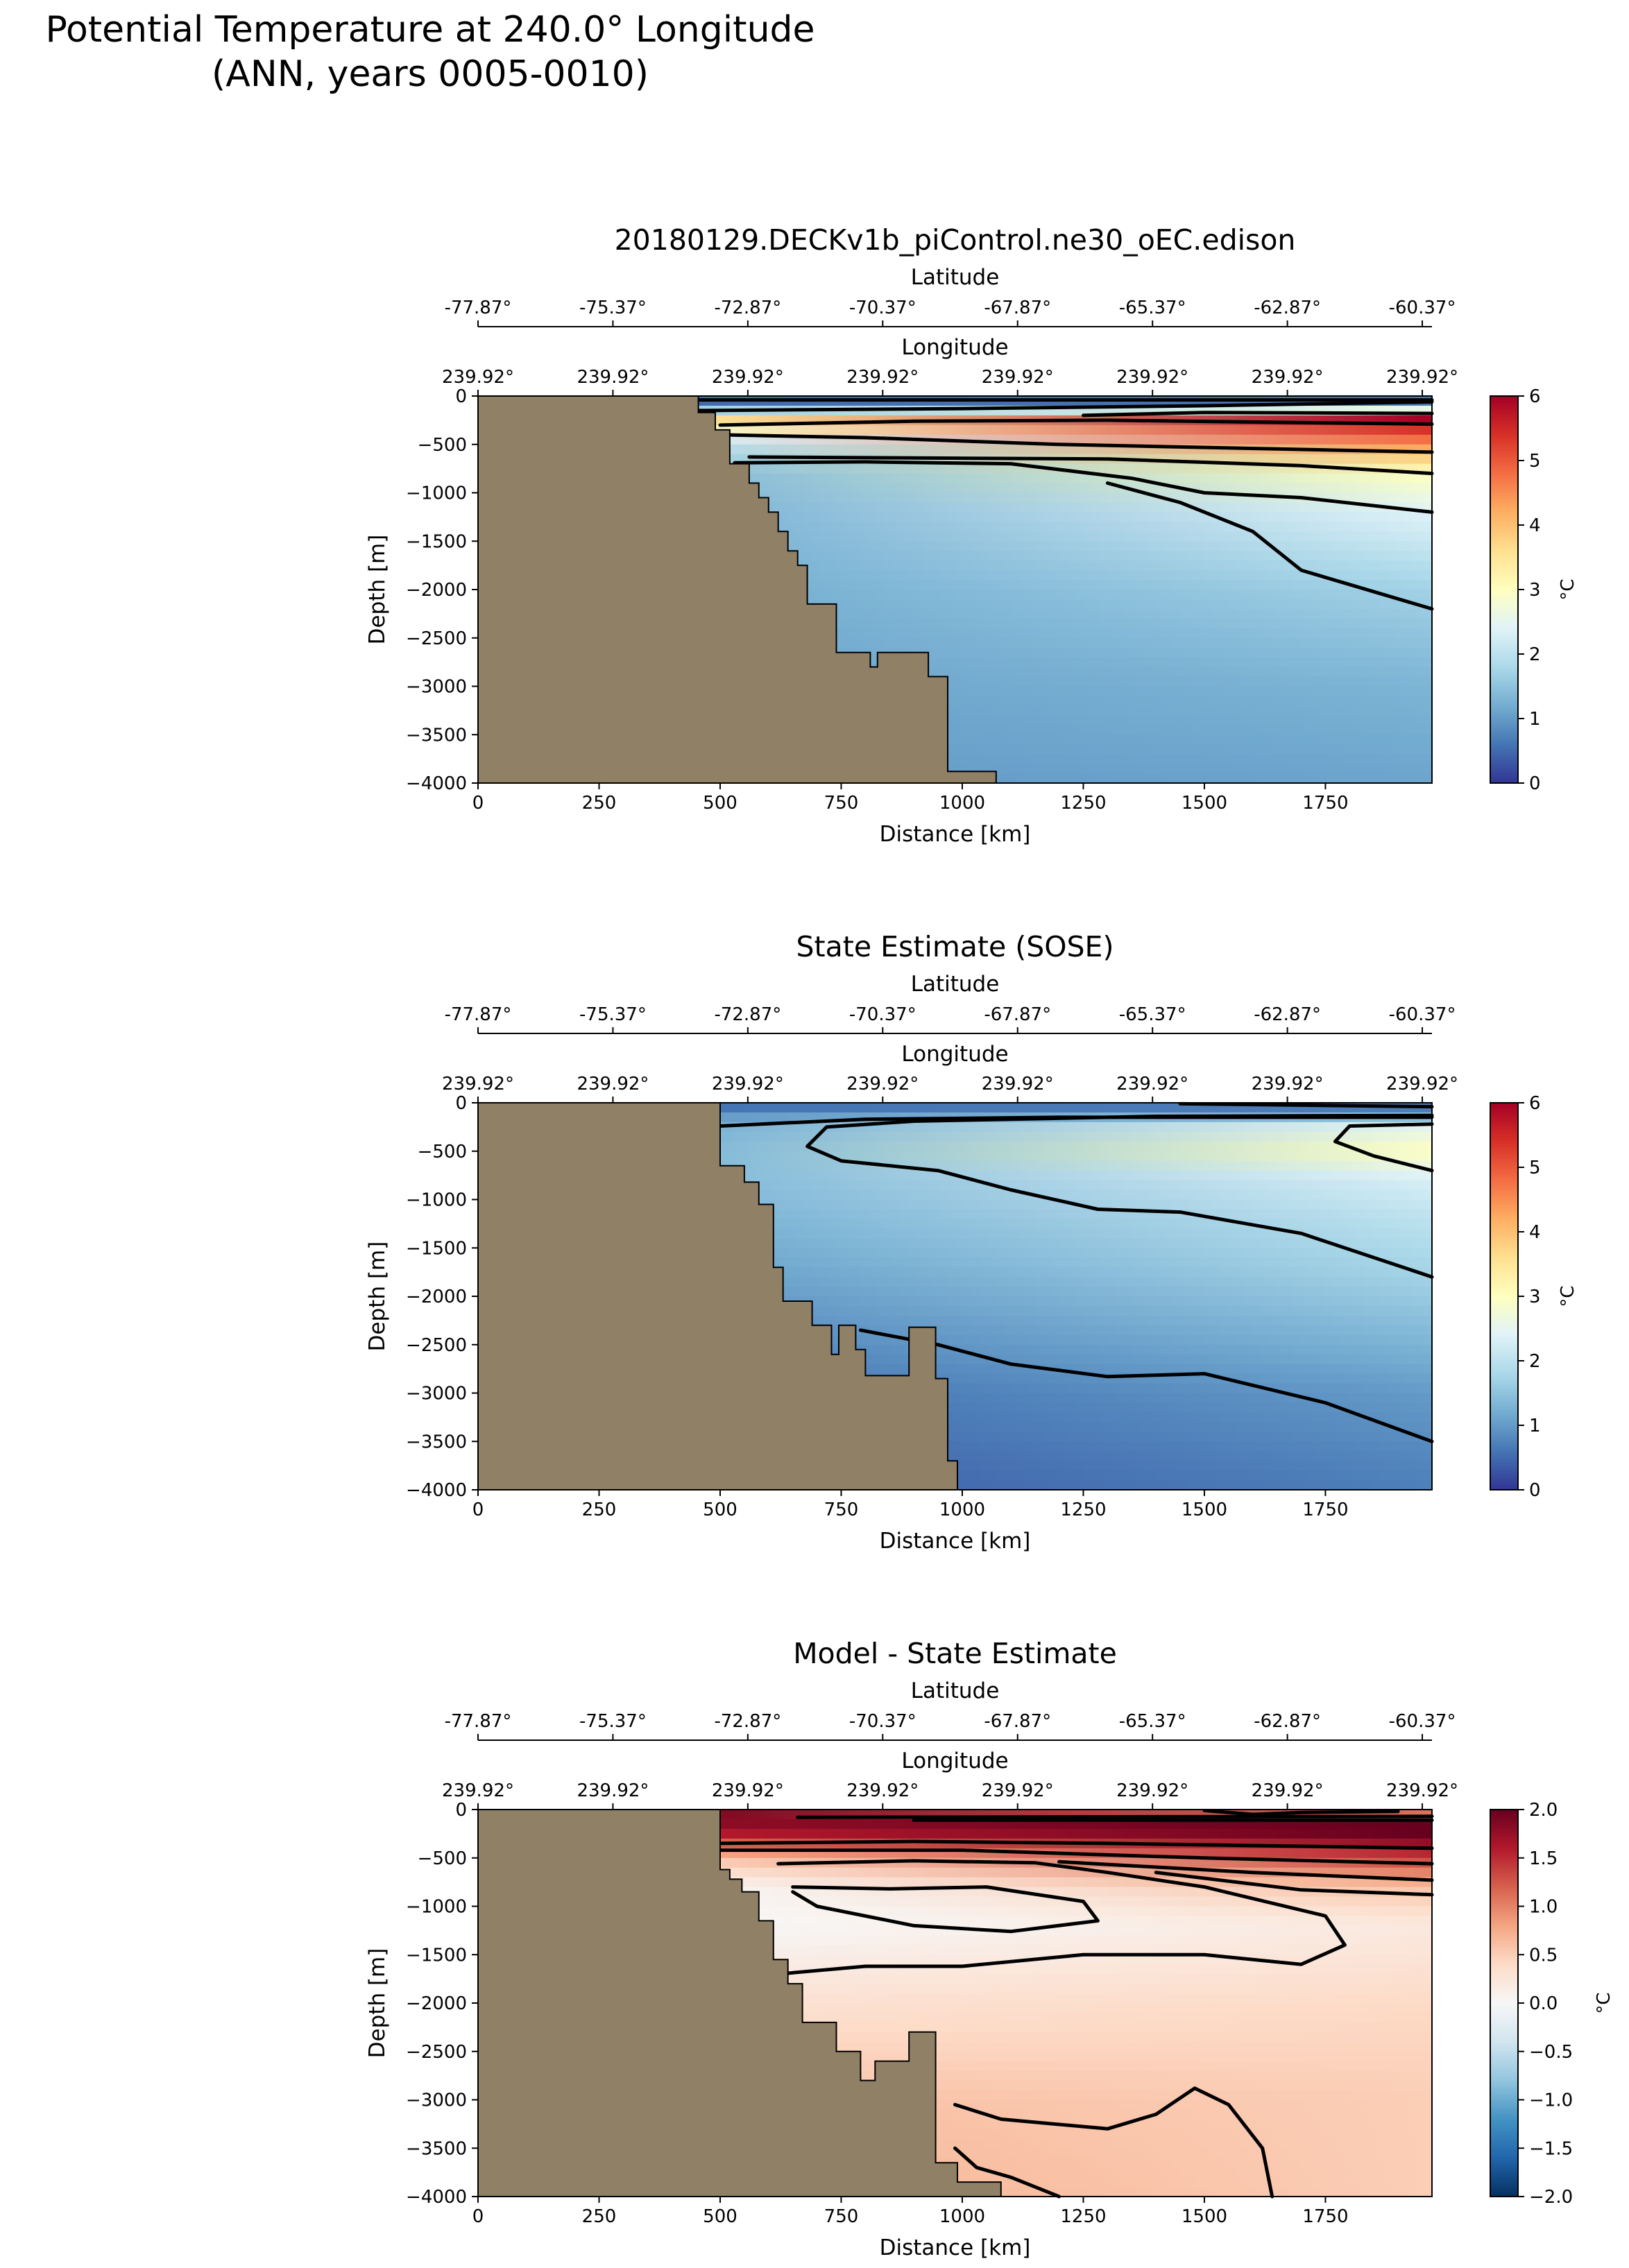 The height and width of the screenshot is (2268, 1629). Describe the element at coordinates (1535, 1104) in the screenshot. I see `colorbar-tick-label: 6` at that location.